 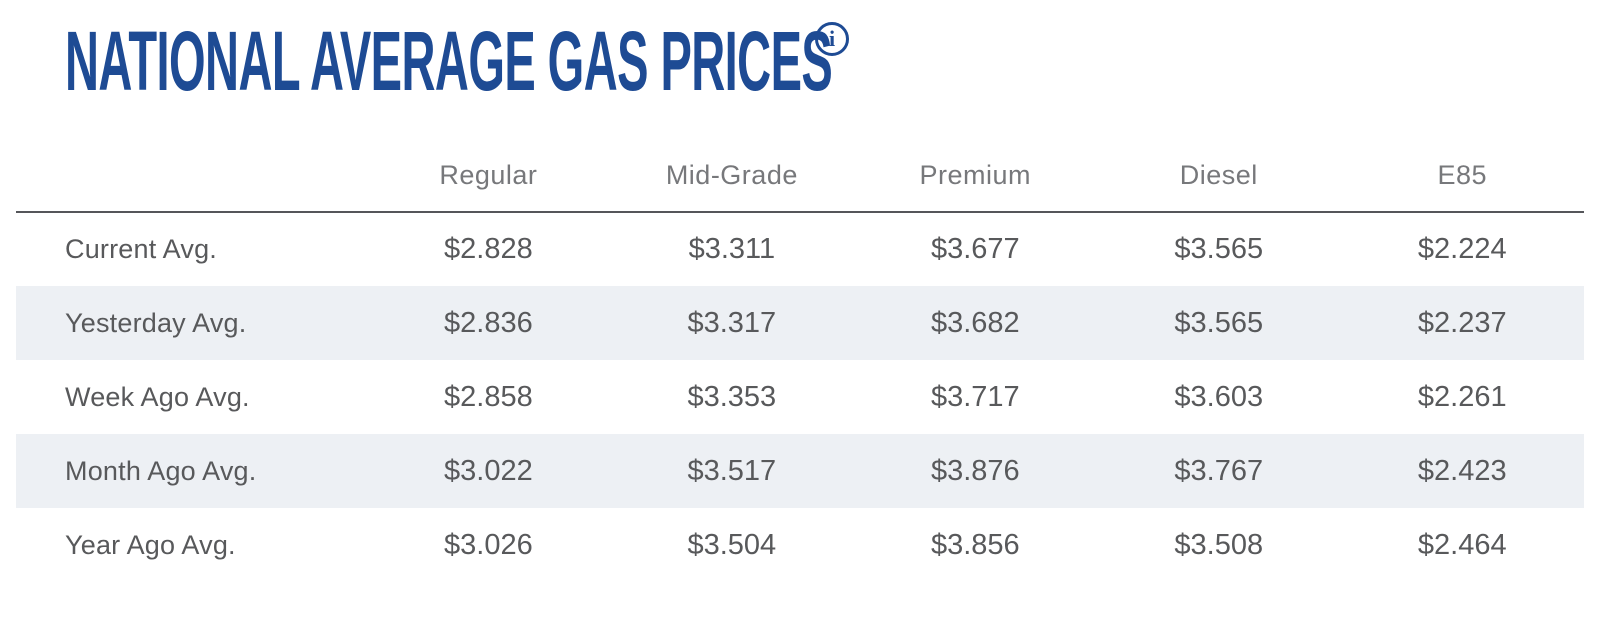 I want to click on info-icon: i, so click(x=832, y=39).